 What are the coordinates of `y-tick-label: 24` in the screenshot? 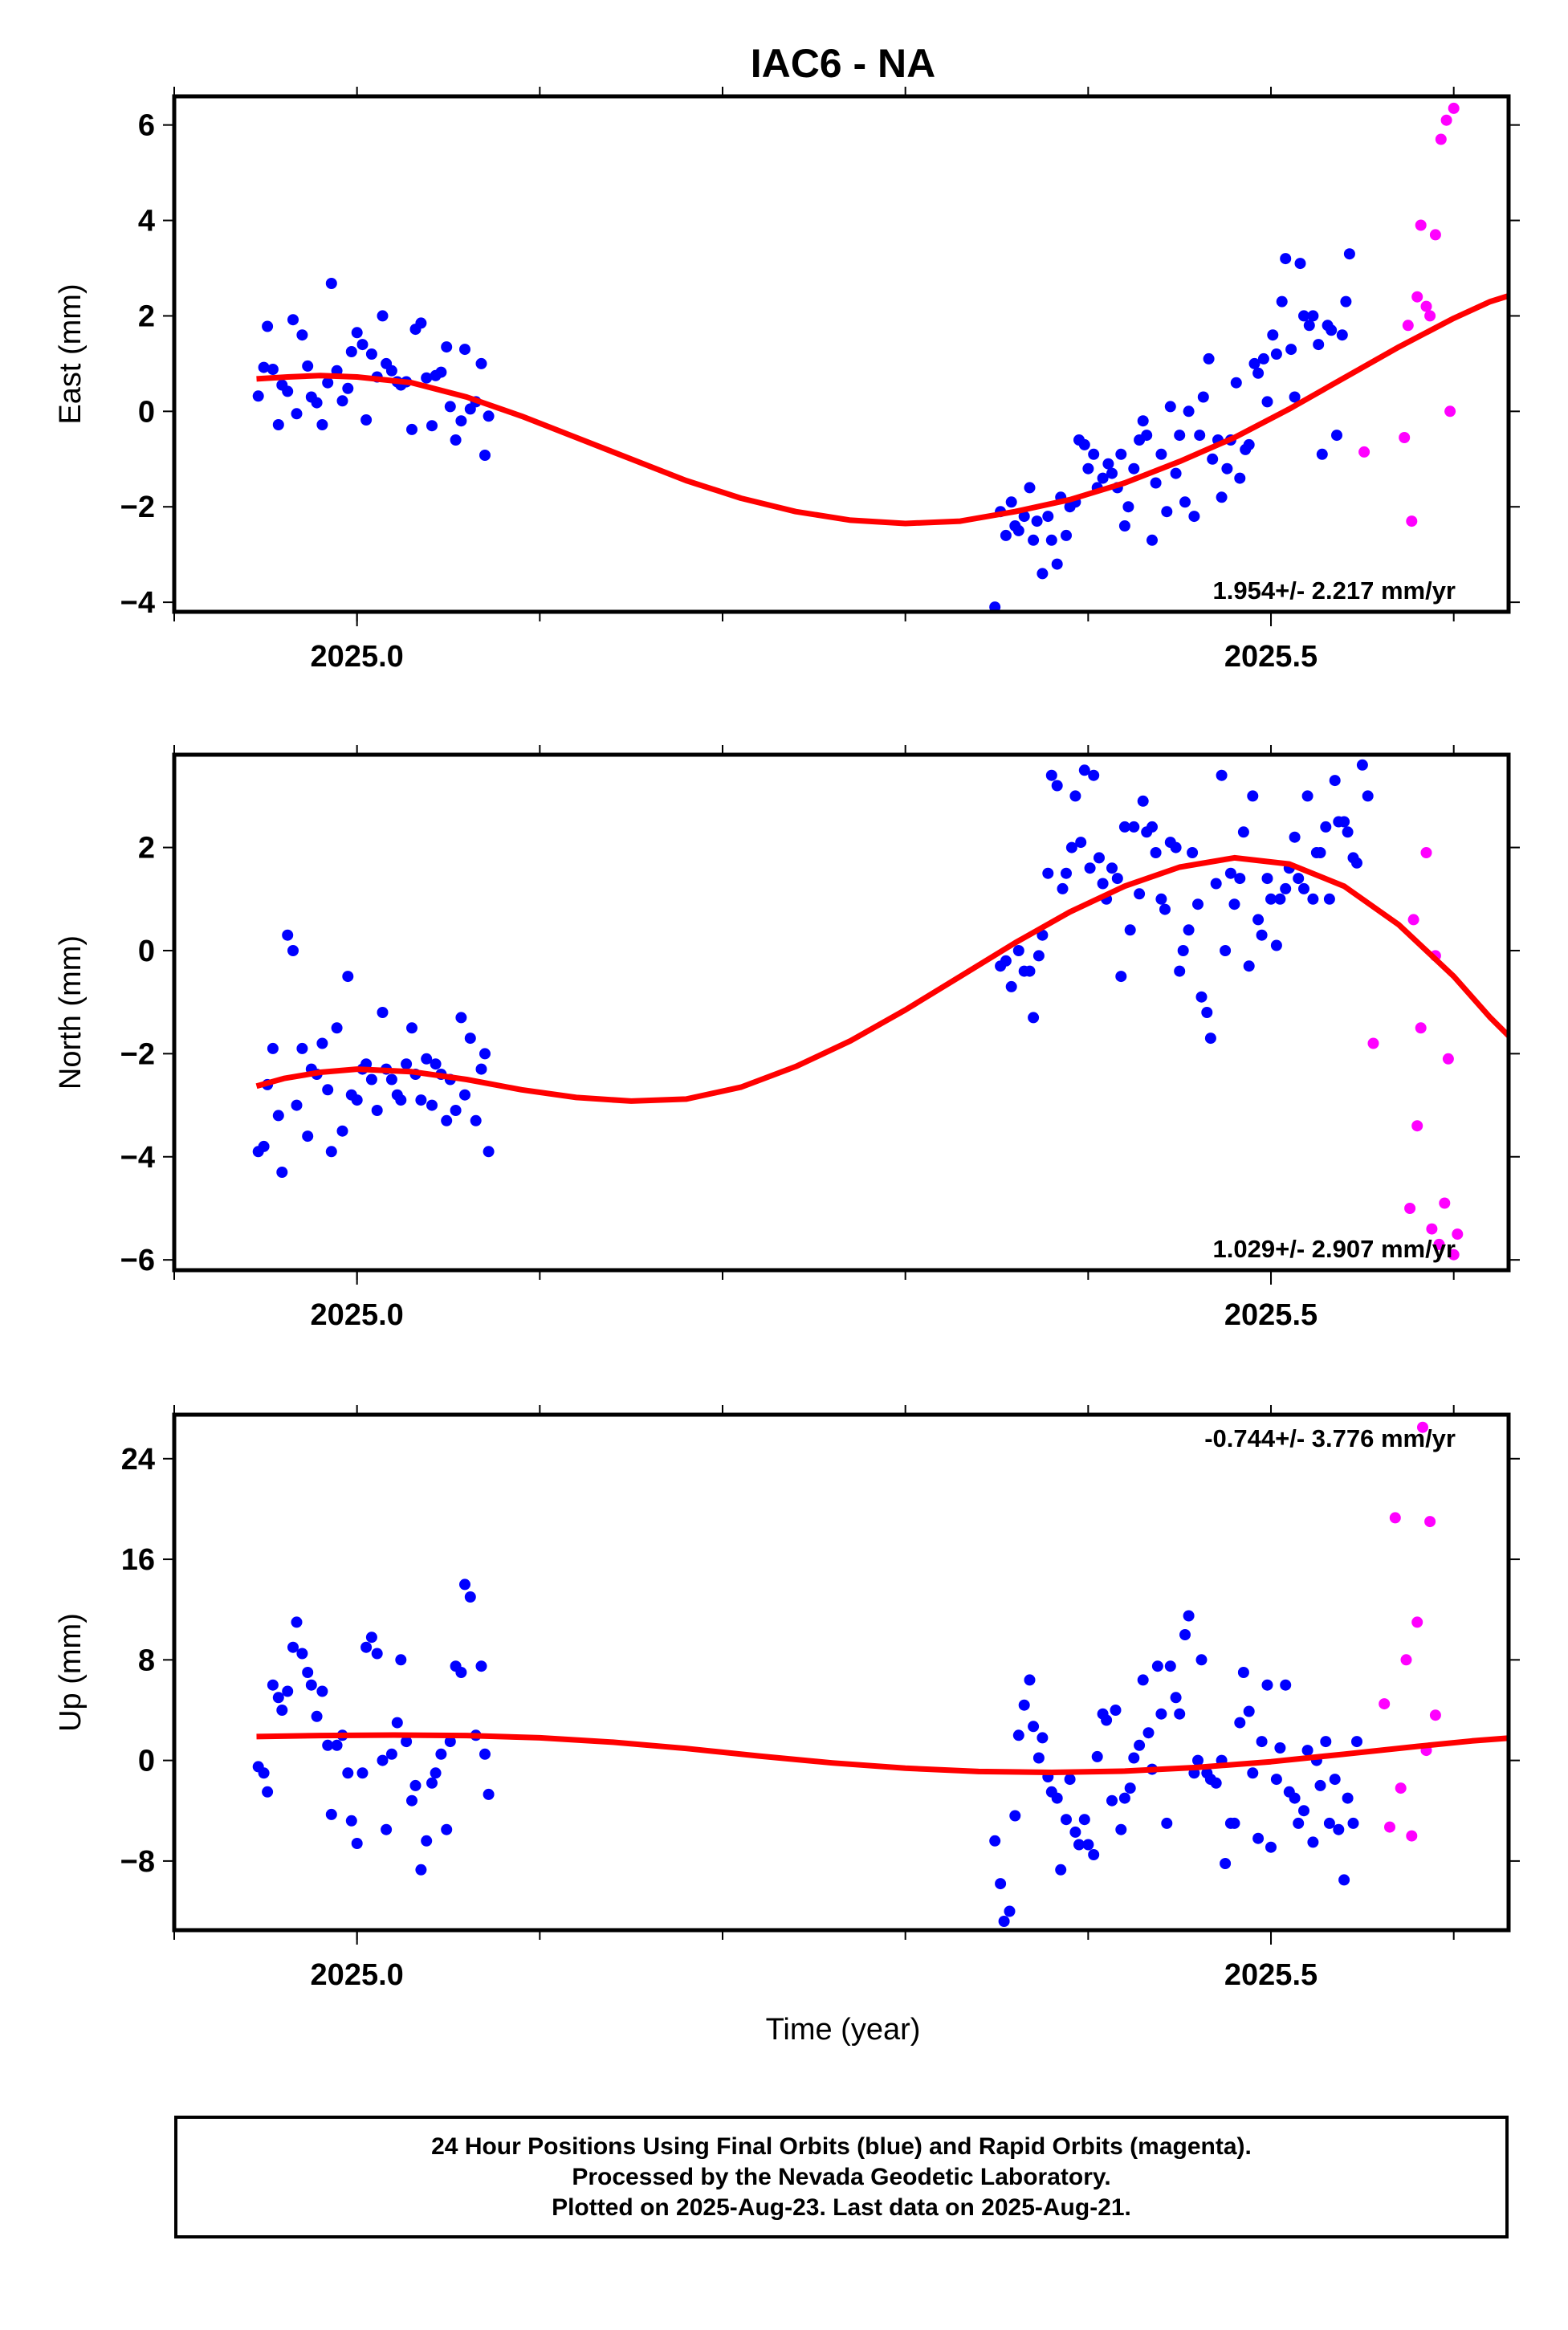 It's located at (138, 1460).